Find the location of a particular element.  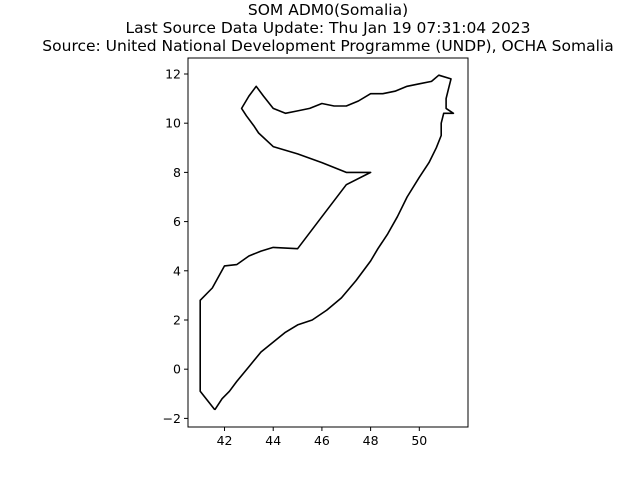

x-tick-label: 42 is located at coordinates (225, 440).